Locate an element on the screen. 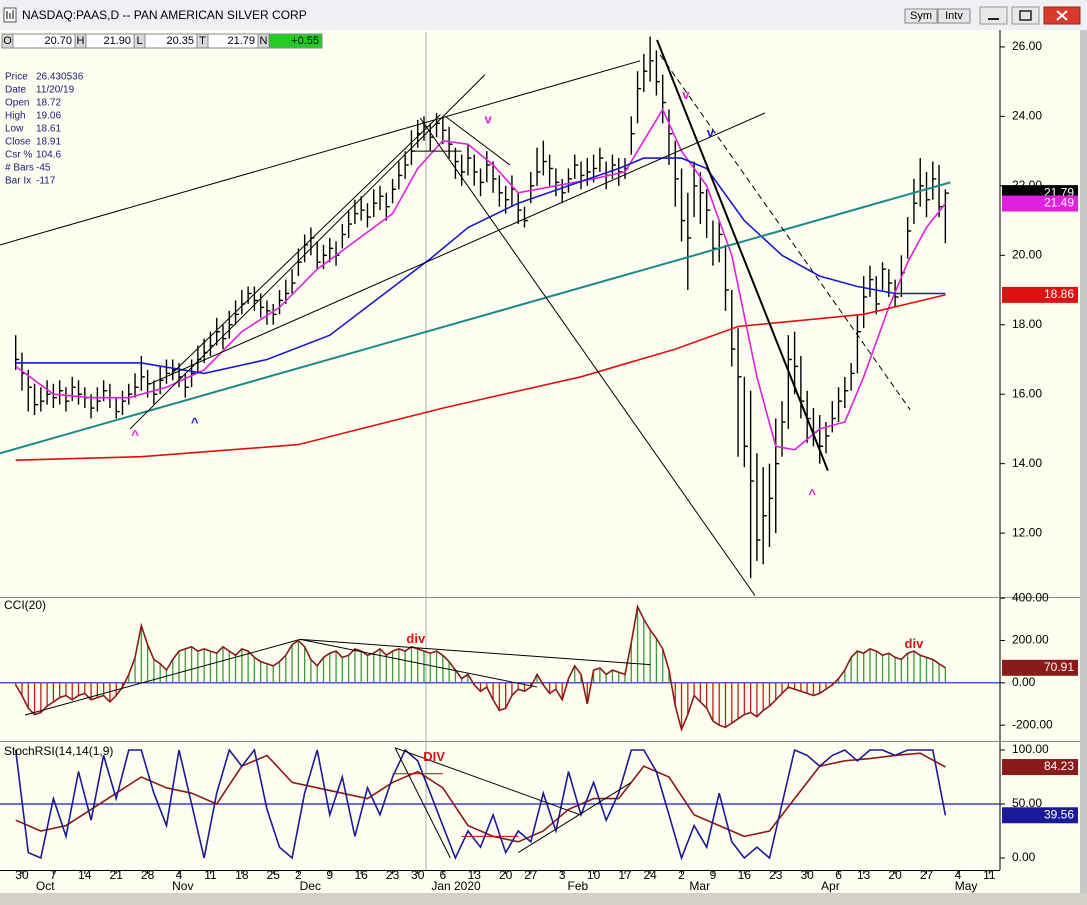 Image resolution: width=1087 pixels, height=905 pixels. panel-plot is located at coordinates (500, 668).